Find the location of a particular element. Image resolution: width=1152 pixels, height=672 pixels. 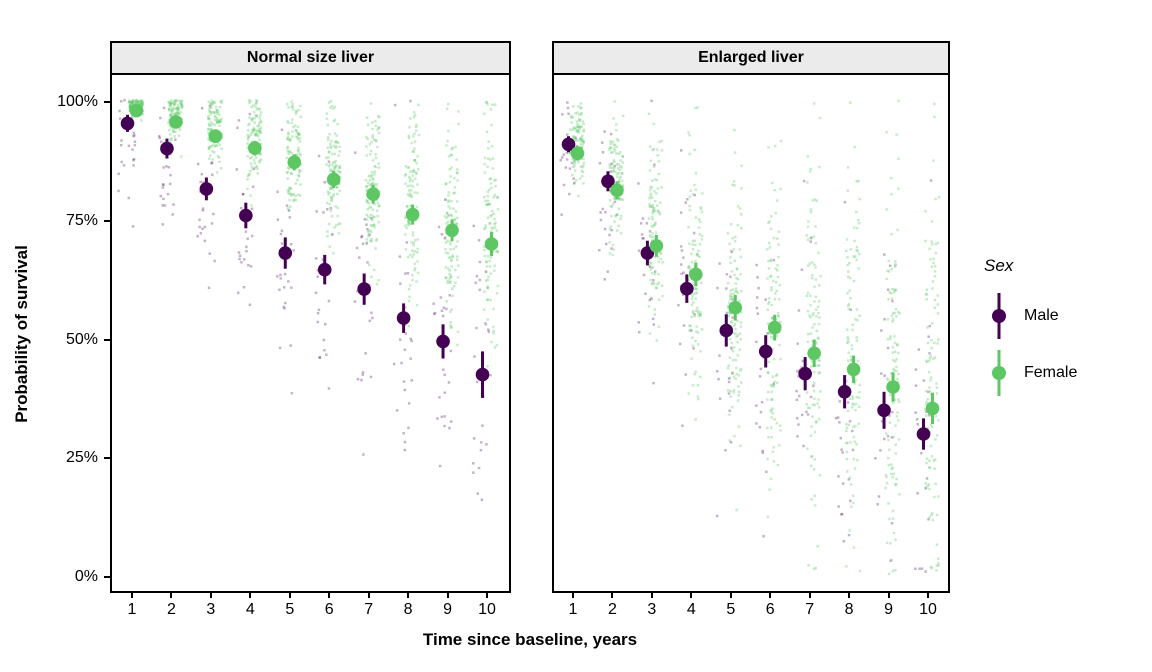

legend-title: Sex is located at coordinates (999, 265).